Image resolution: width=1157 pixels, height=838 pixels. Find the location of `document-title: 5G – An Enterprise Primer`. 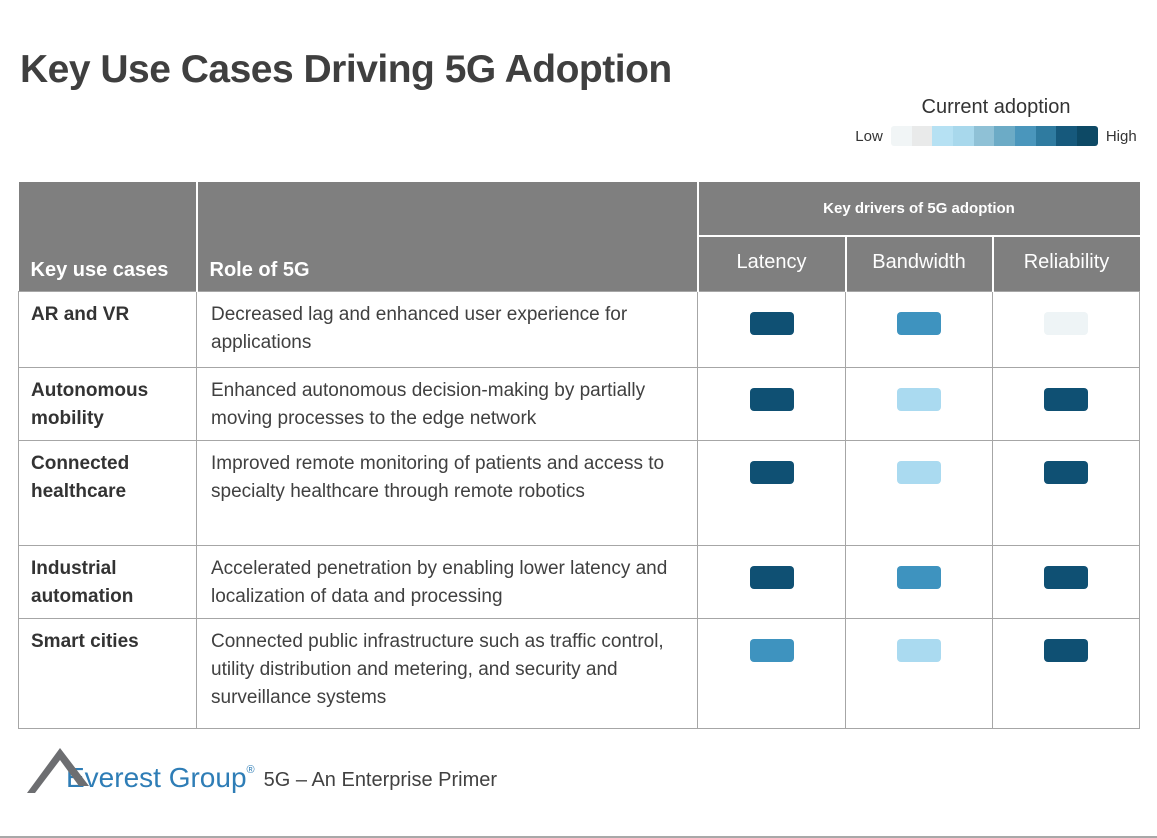

document-title: 5G – An Enterprise Primer is located at coordinates (380, 780).